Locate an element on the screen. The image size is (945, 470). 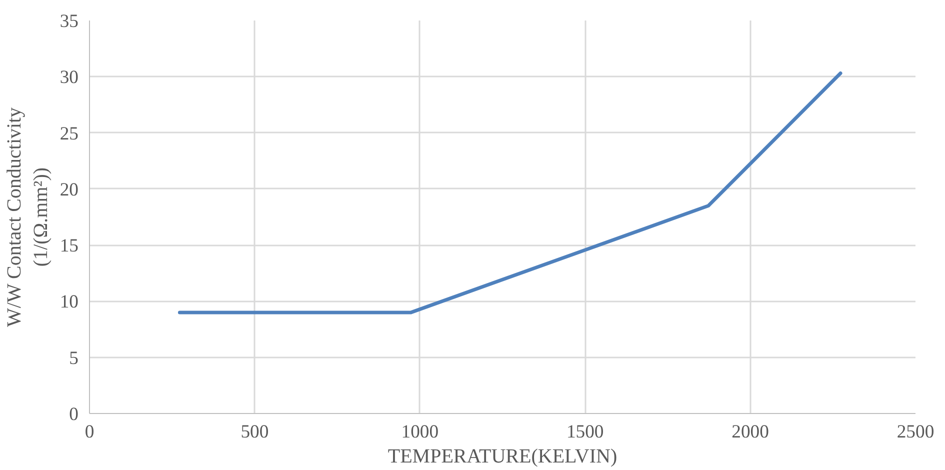
y-tick-label: 5 is located at coordinates (73, 358).